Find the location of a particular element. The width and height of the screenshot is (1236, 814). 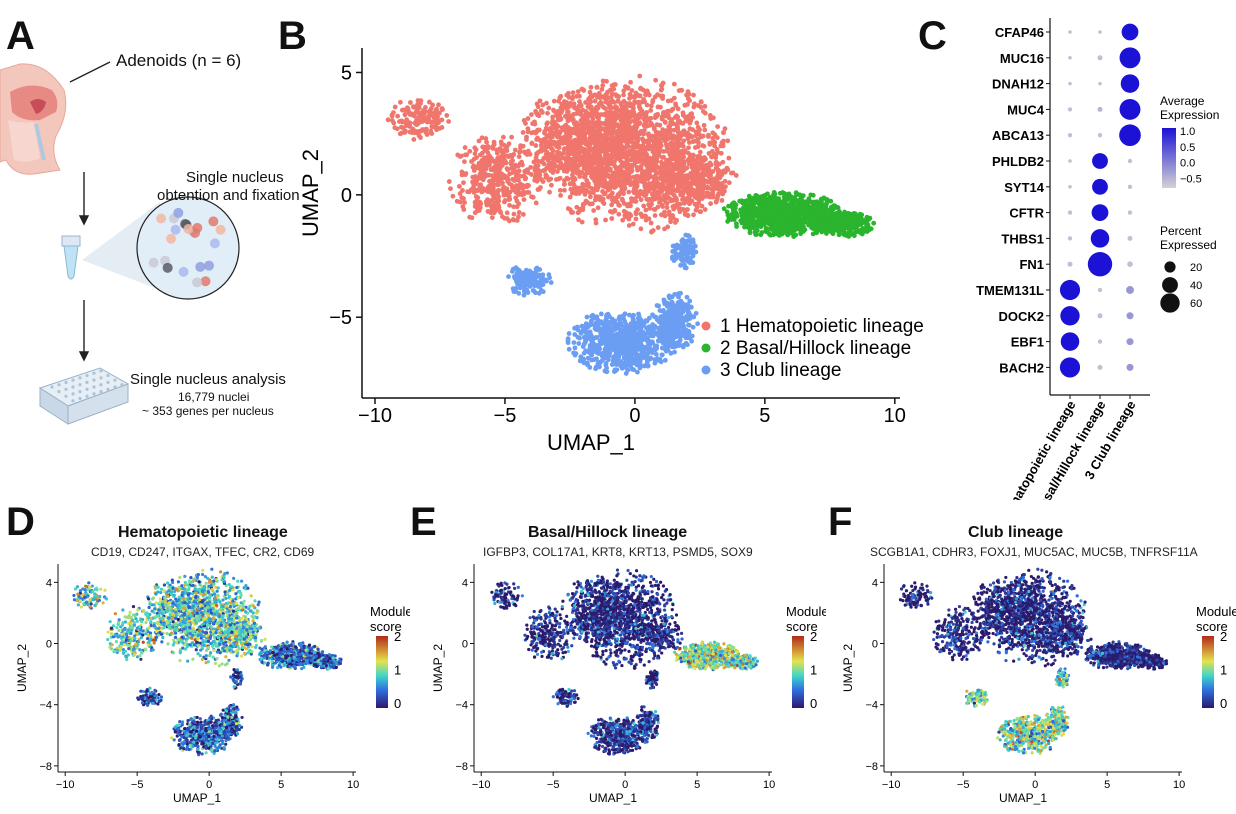

nucleus-dot is located at coordinates (213, 221).